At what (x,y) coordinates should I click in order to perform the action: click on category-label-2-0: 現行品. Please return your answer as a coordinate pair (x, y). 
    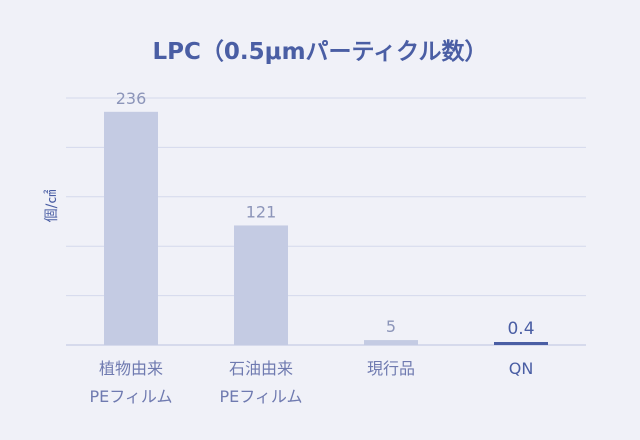
    Looking at the image, I should click on (391, 368).